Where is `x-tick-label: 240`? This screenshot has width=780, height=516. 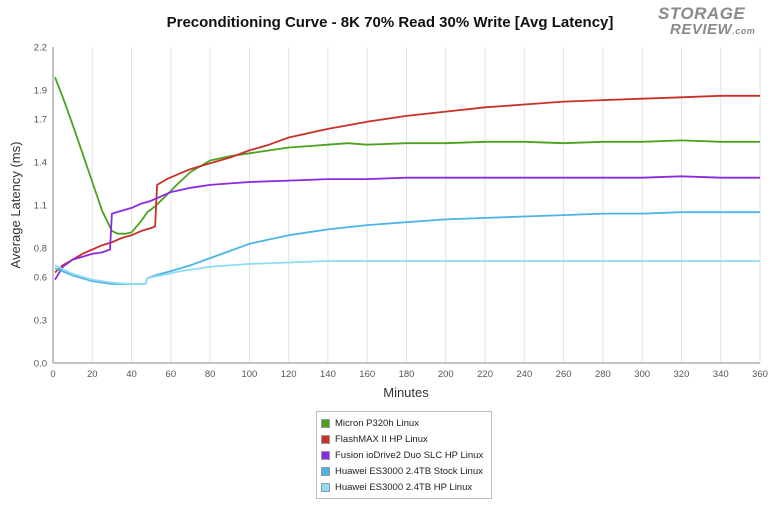 x-tick-label: 240 is located at coordinates (524, 374).